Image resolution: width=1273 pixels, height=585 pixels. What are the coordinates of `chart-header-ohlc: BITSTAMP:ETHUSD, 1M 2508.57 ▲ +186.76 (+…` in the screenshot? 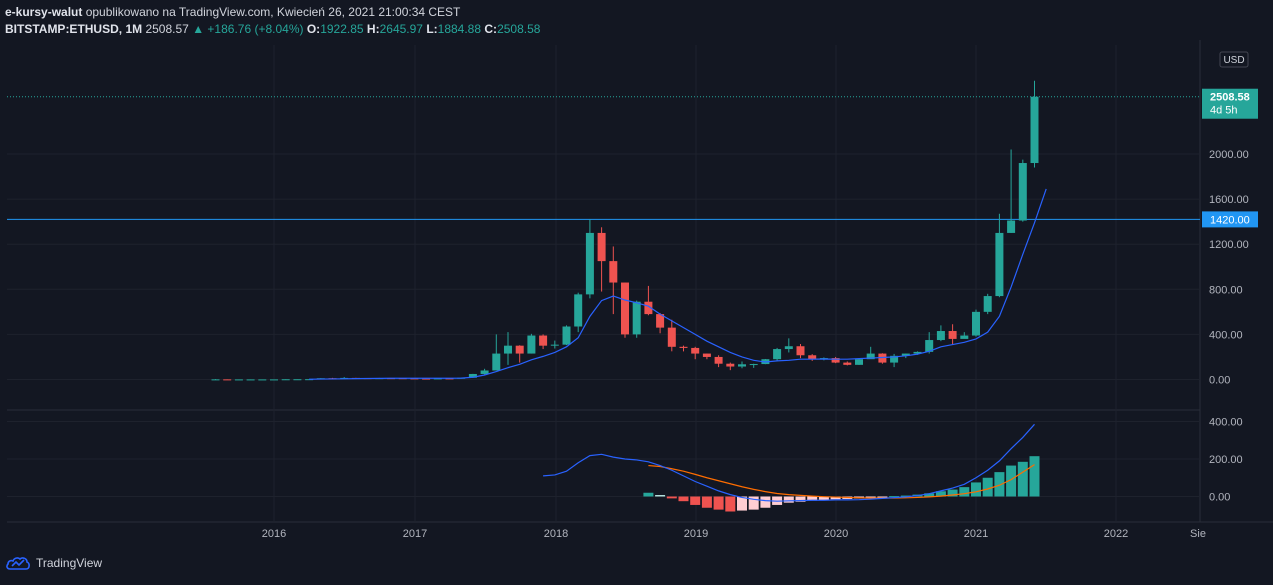 It's located at (272, 29).